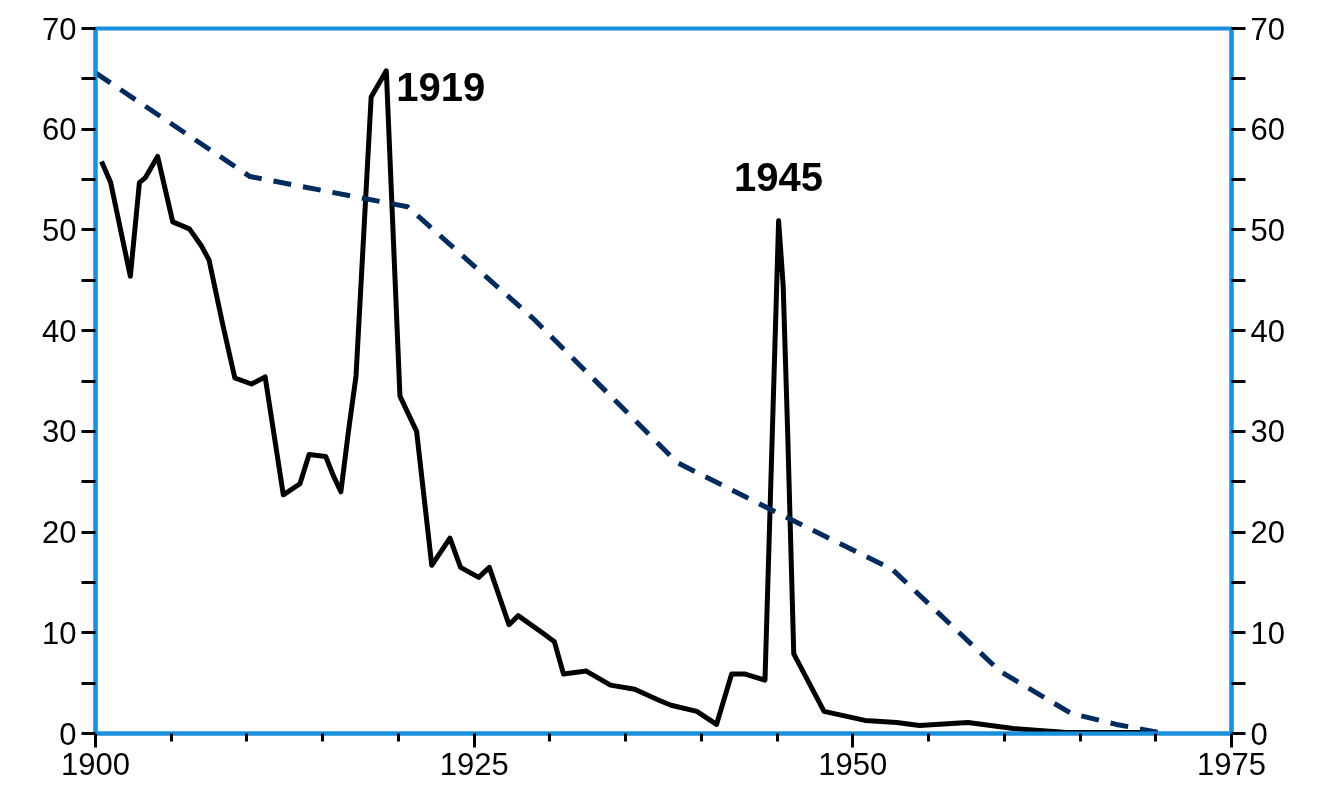  What do you see at coordinates (1267, 633) in the screenshot?
I see `y2-tick-label: 10` at bounding box center [1267, 633].